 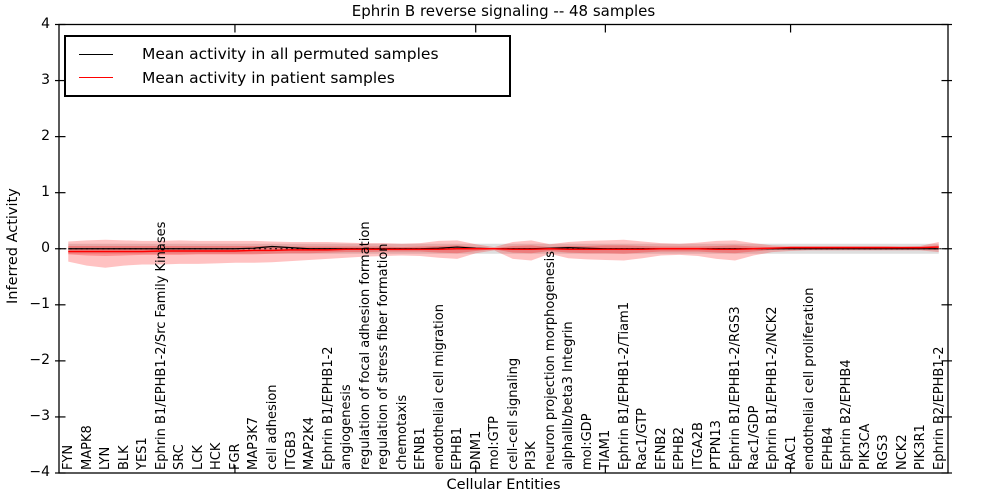 What do you see at coordinates (847, 414) in the screenshot?
I see `x-tick-label: Ephrin B2/EPHB4` at bounding box center [847, 414].